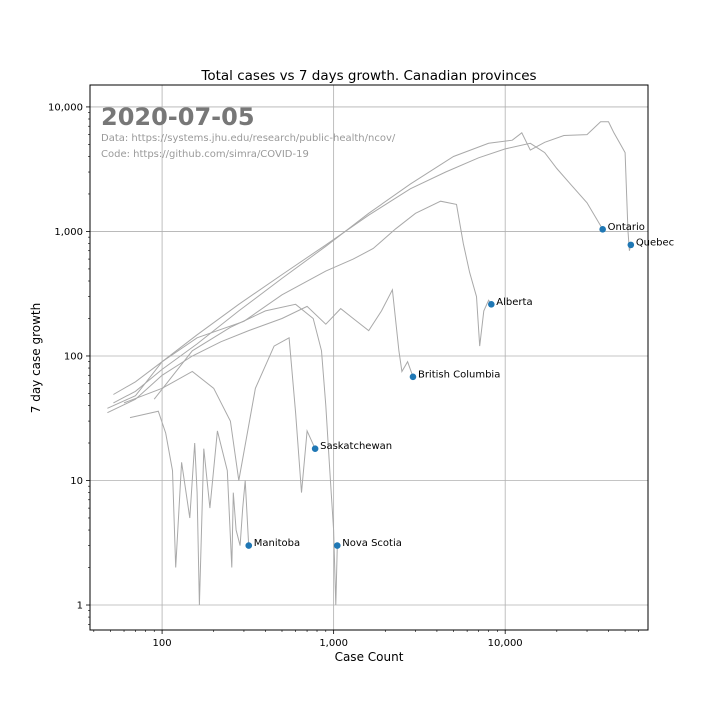 The width and height of the screenshot is (720, 720). Describe the element at coordinates (491, 304) in the screenshot. I see `endpoint-marker-alberta` at that location.